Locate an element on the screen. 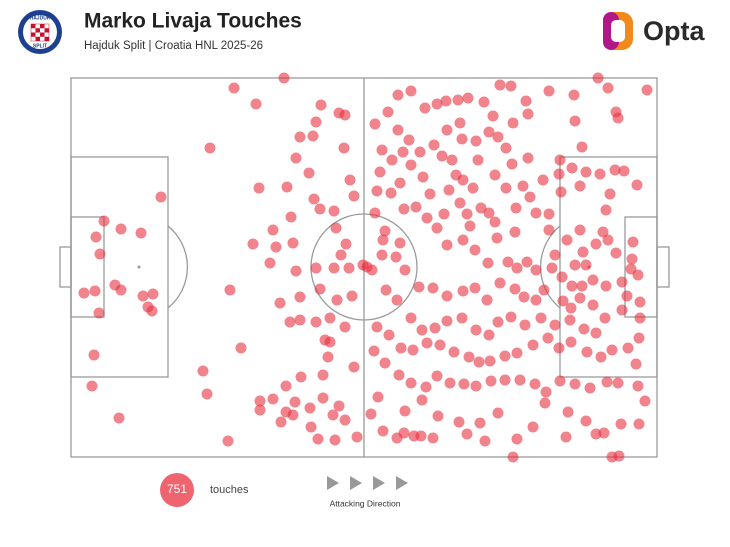 The width and height of the screenshot is (730, 547). crest: HAJDUK SPLIT is located at coordinates (40, 32).